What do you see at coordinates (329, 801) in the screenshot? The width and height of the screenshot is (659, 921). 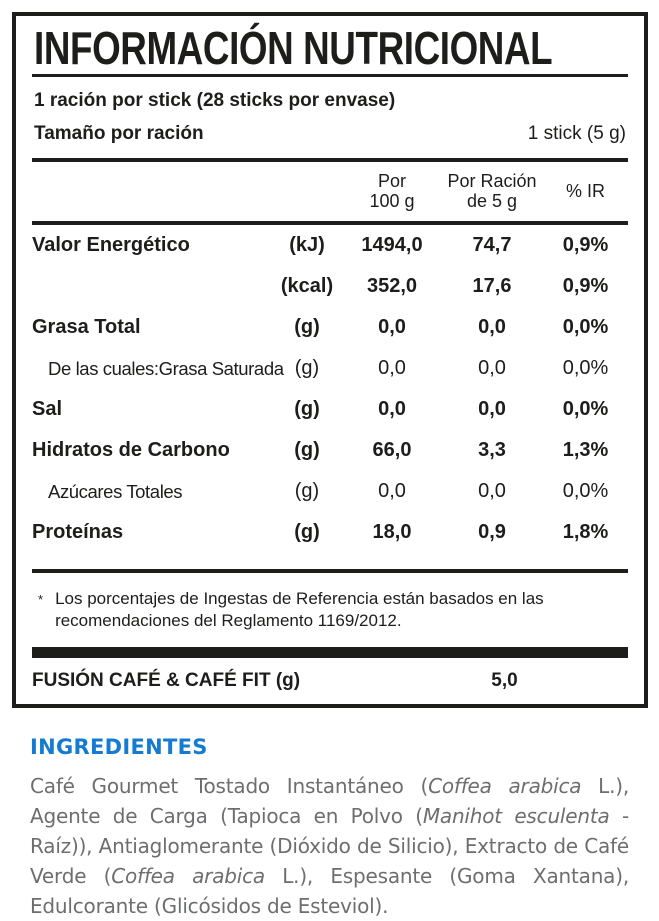 I see `ingredient-segment: L.), Agente de Carga (Tapioca en Polvo (` at bounding box center [329, 801].